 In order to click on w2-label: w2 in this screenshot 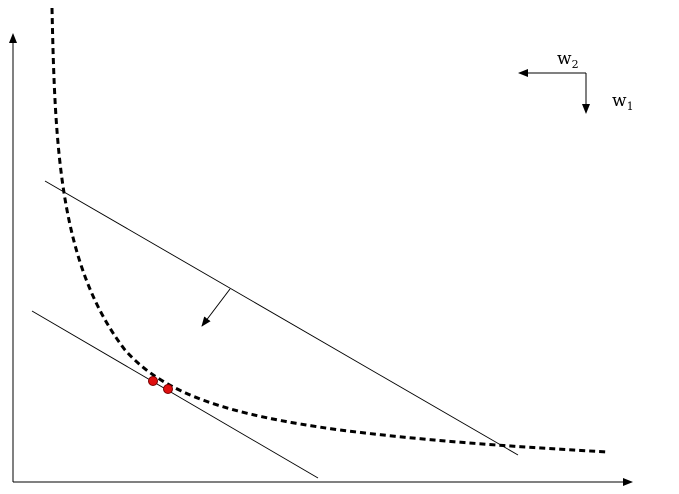, I will do `click(568, 60)`.